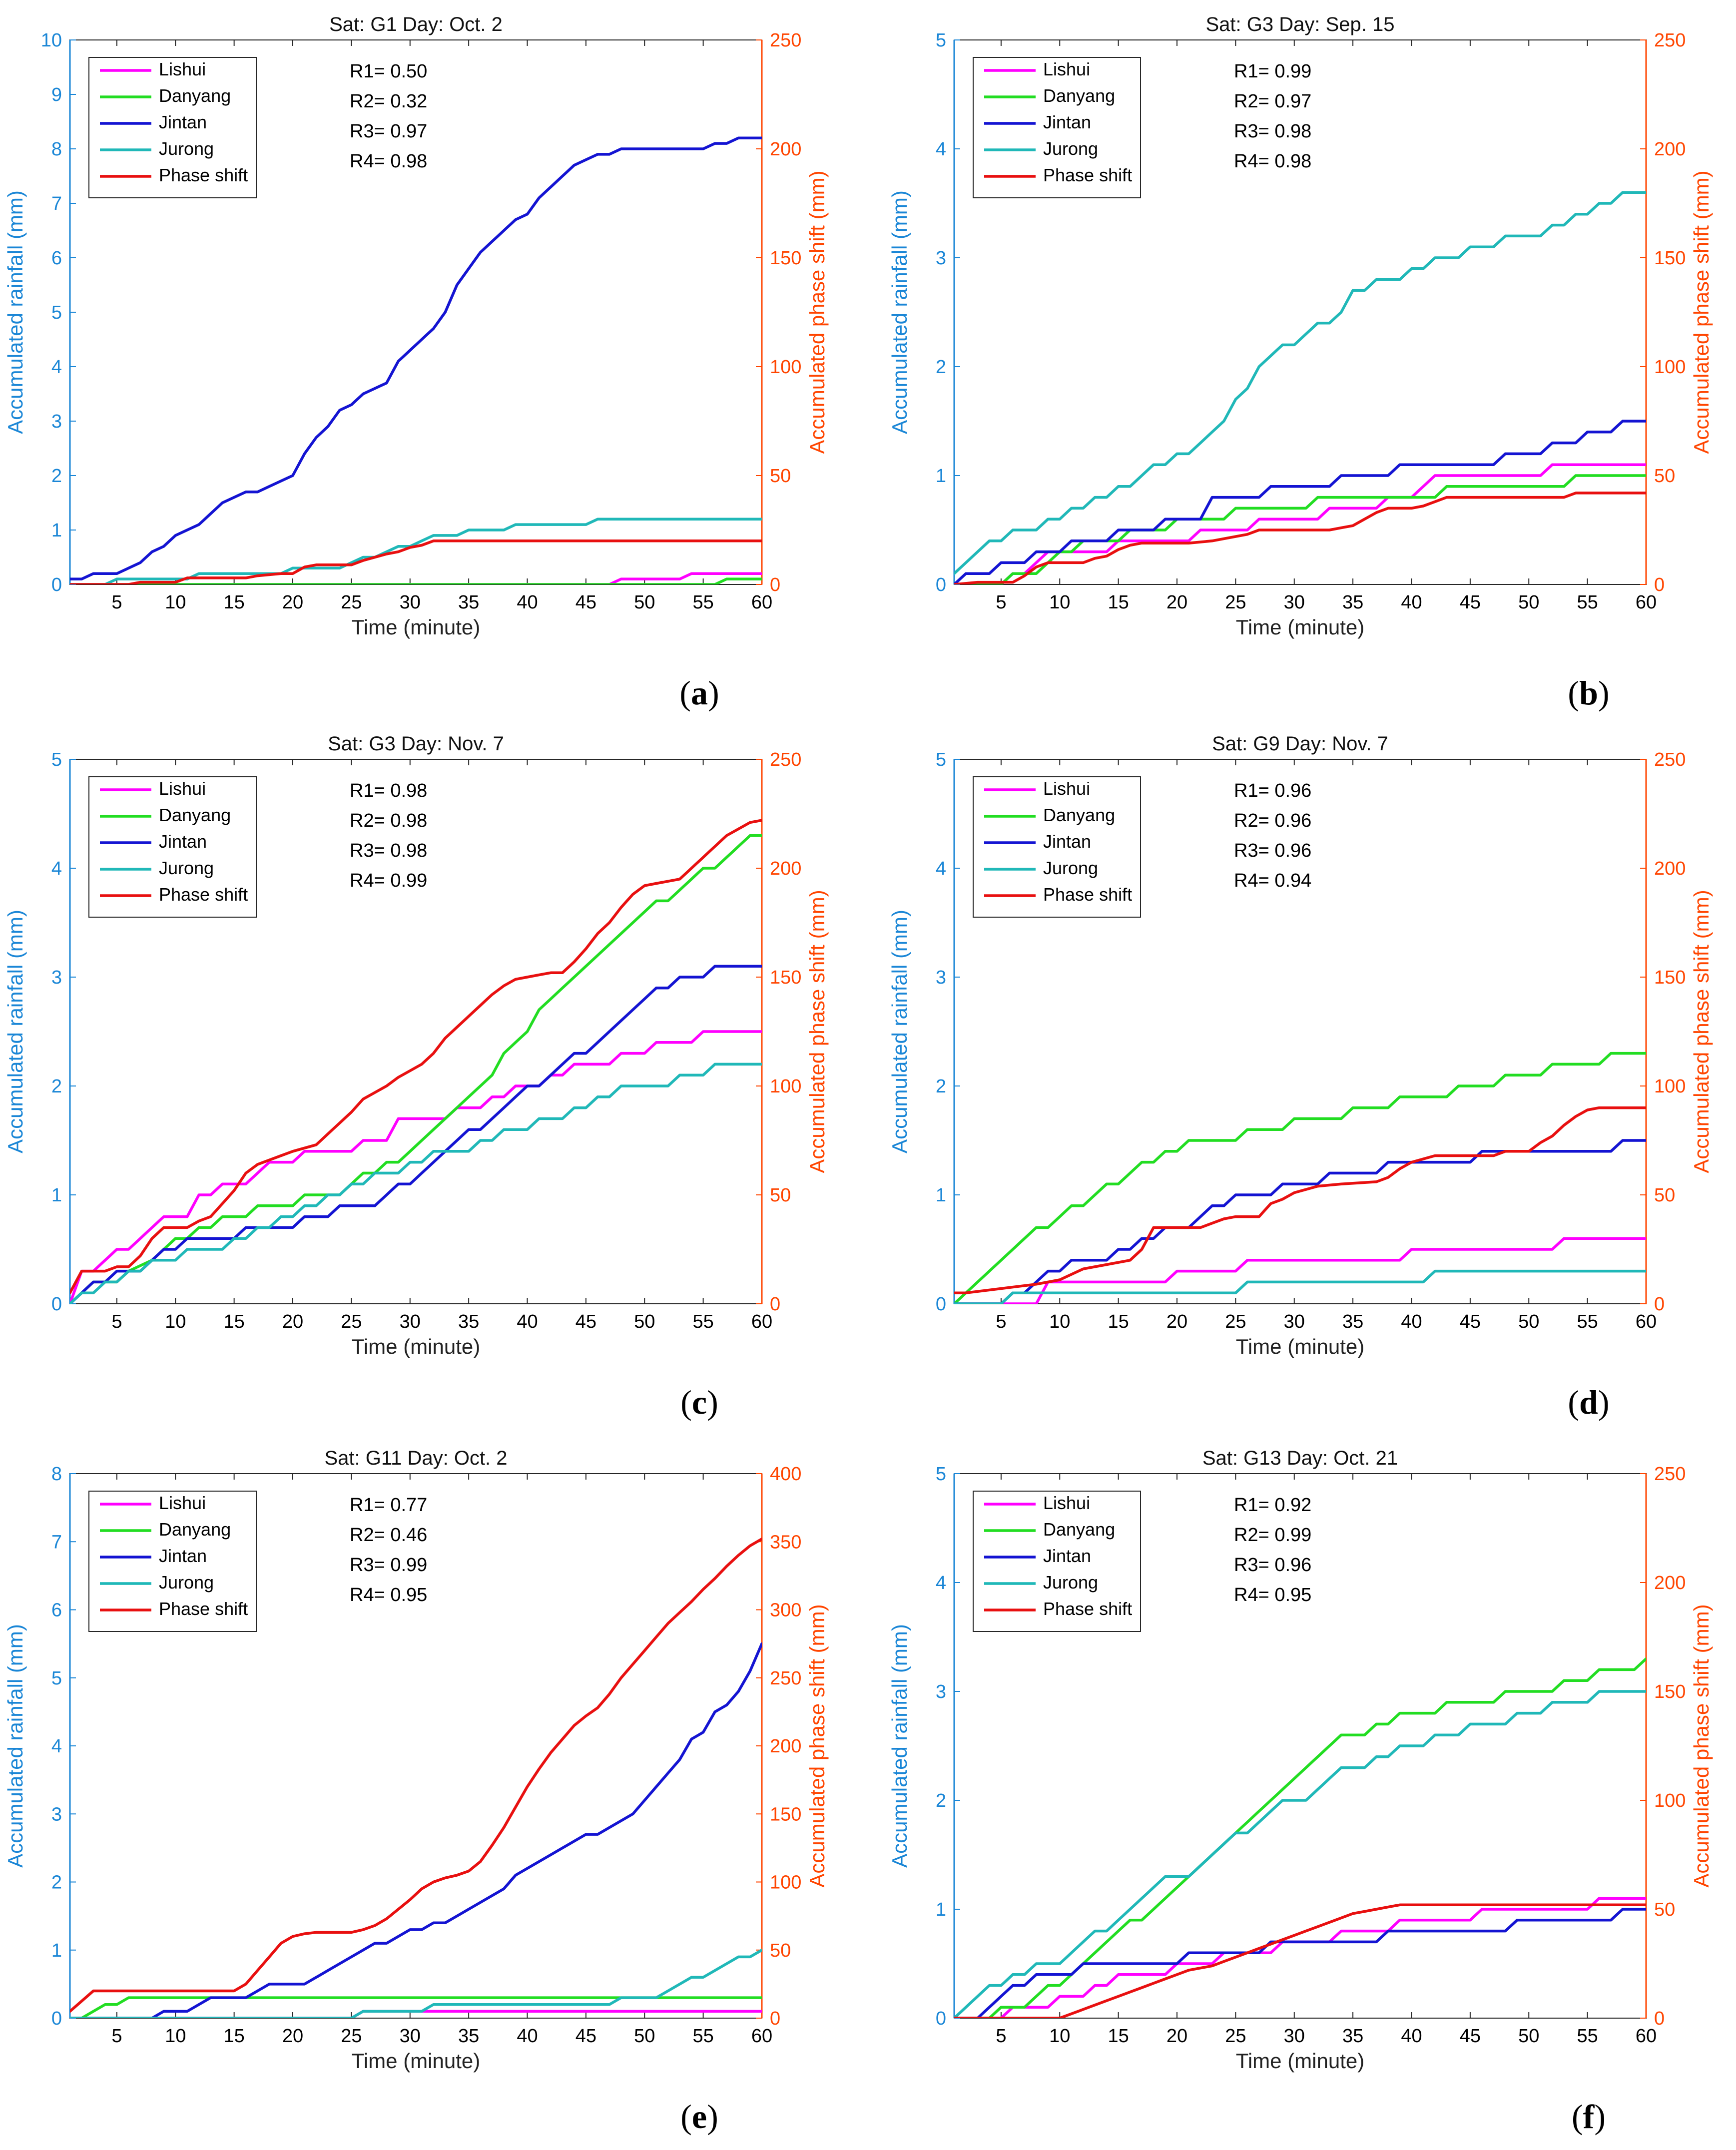 This screenshot has width=1736, height=2150. Describe the element at coordinates (1300, 744) in the screenshot. I see `chart-title: Sat: G9 Day: Nov. 7` at that location.